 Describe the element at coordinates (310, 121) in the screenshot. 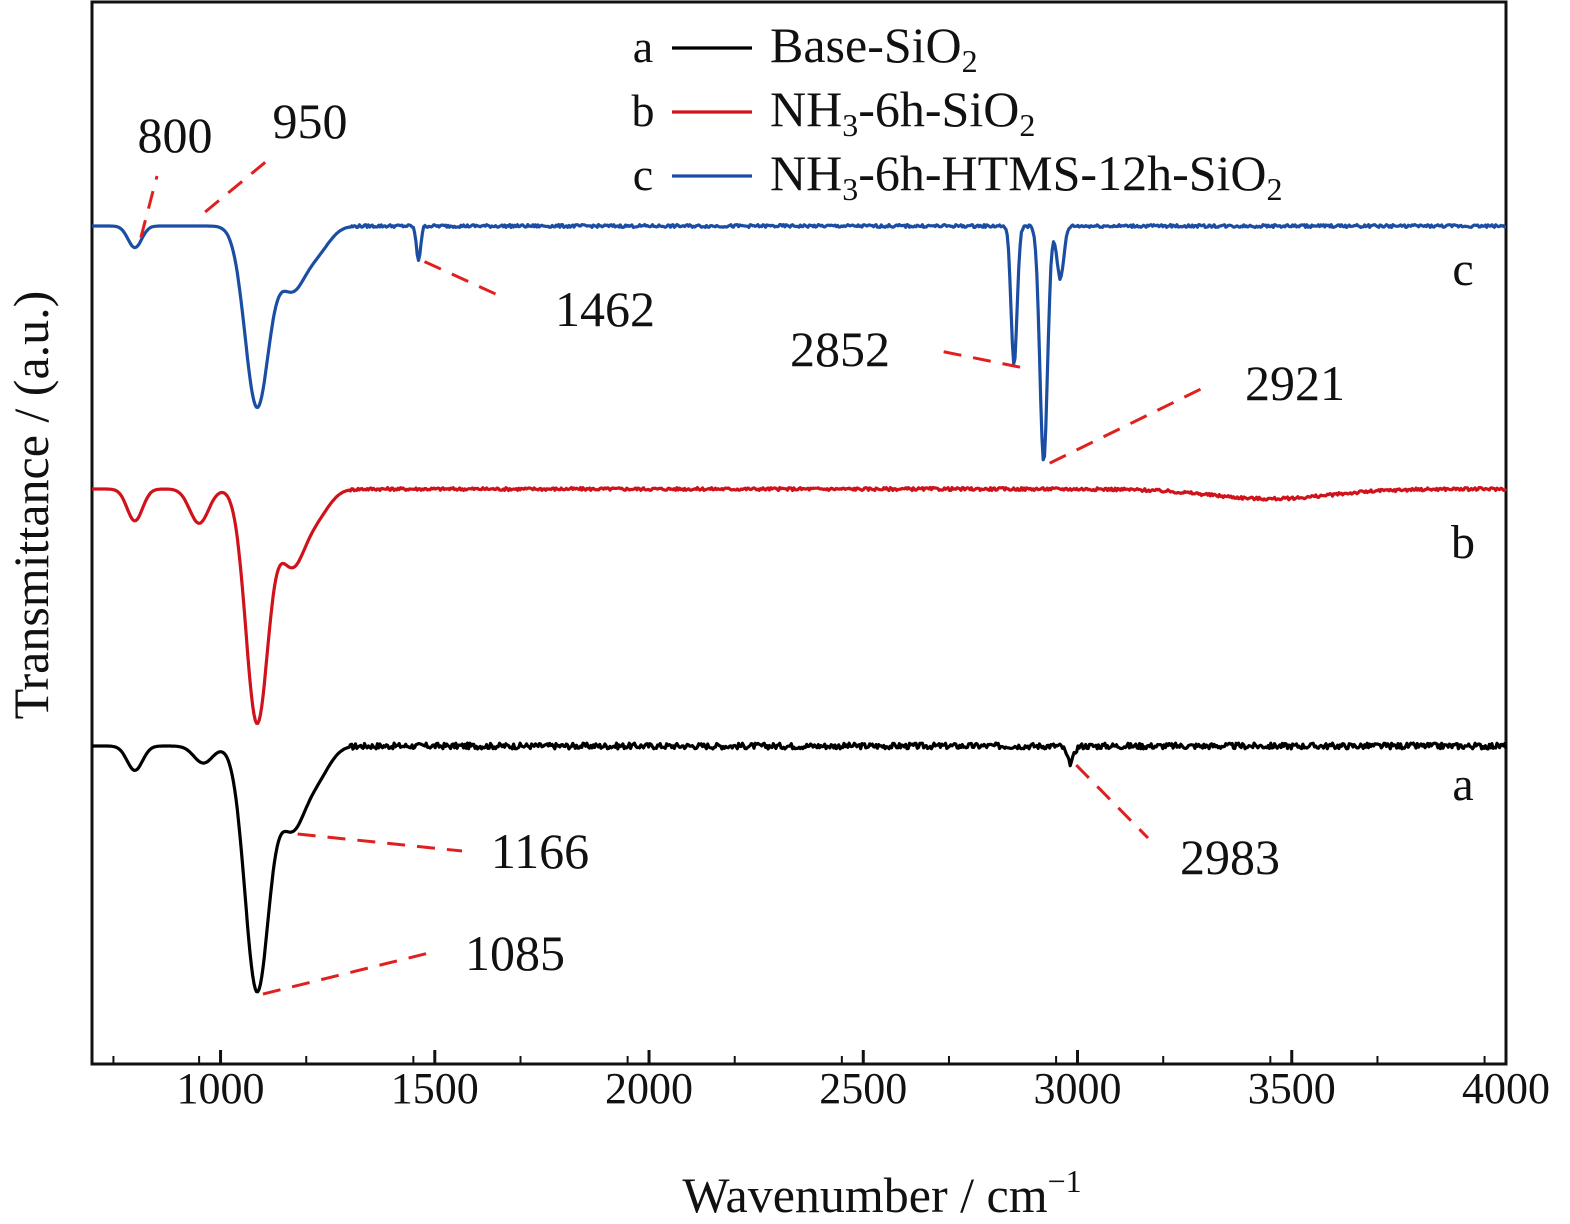

I see `annotation-label: 950` at that location.